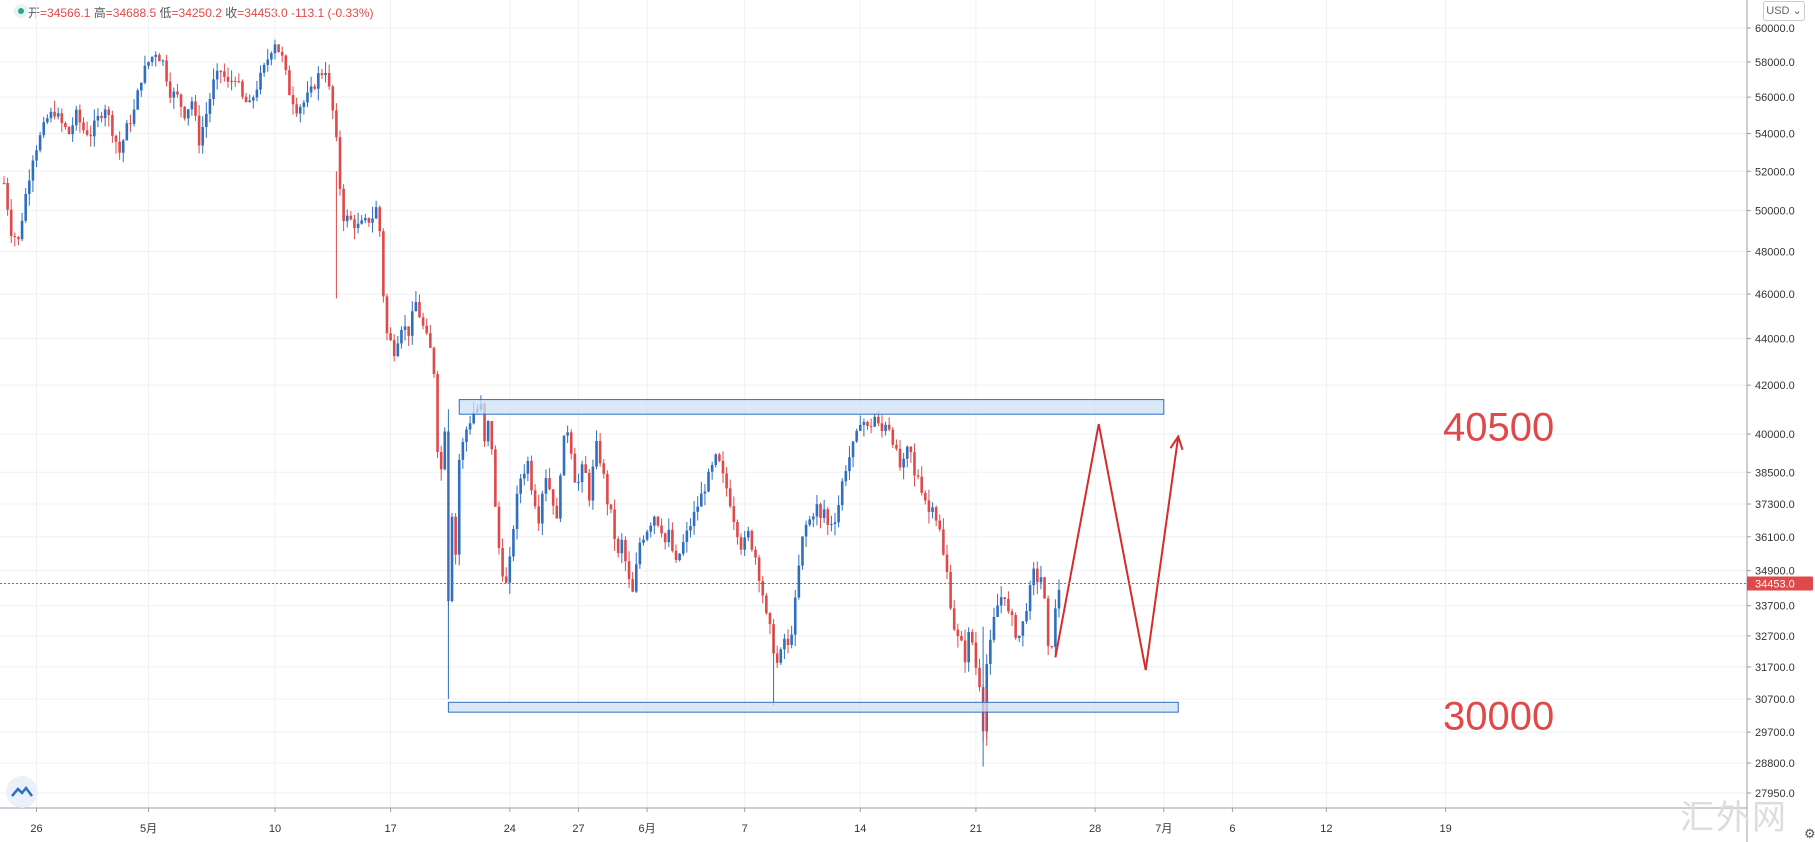 Image resolution: width=1815 pixels, height=842 pixels. What do you see at coordinates (1775, 764) in the screenshot?
I see `y-tick-label: 28800.0` at bounding box center [1775, 764].